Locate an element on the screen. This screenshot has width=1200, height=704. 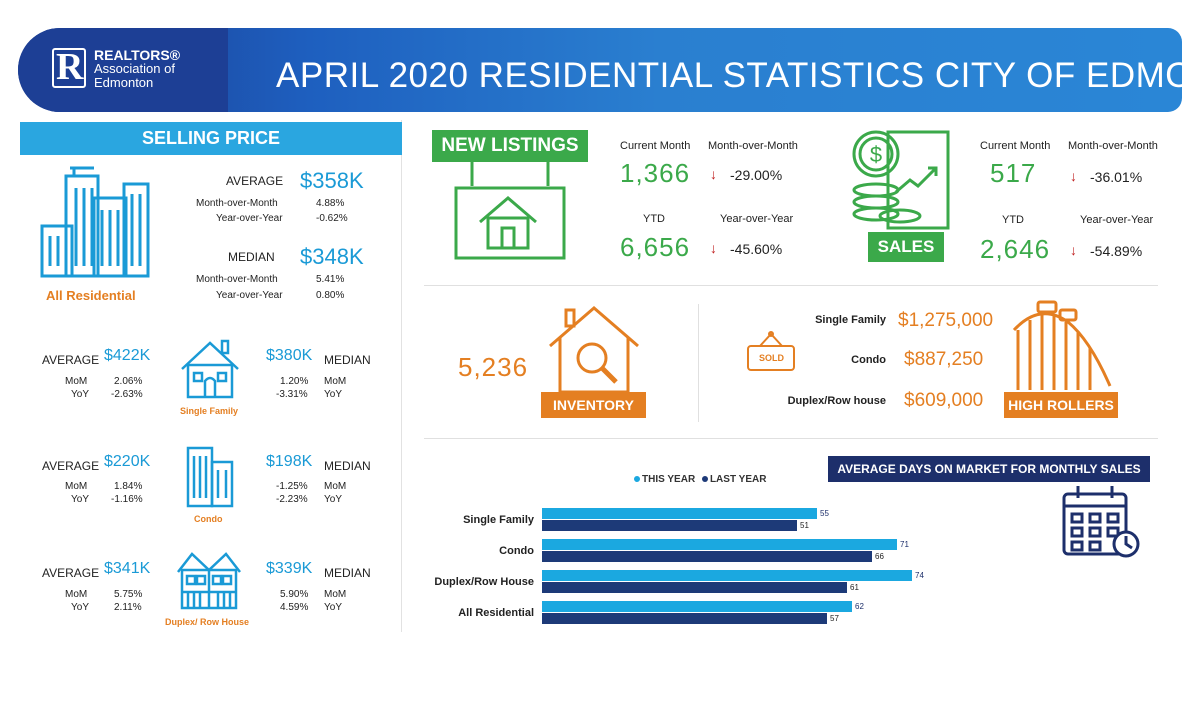
selling-price-title: SELLING PRICE is located at coordinates (211, 138).